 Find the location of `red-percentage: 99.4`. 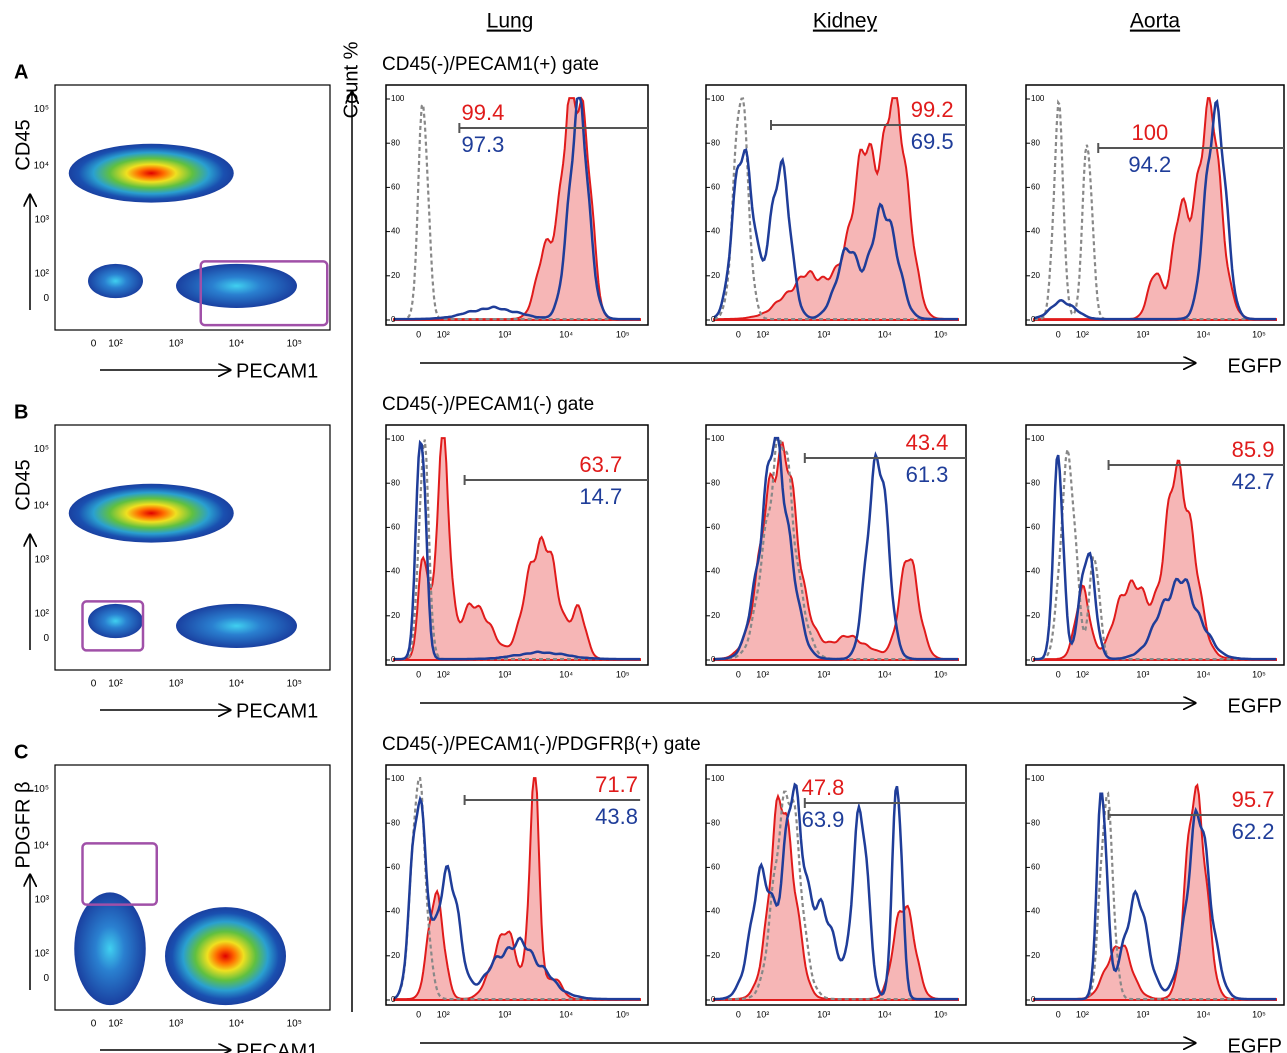

red-percentage: 99.4 is located at coordinates (483, 112).